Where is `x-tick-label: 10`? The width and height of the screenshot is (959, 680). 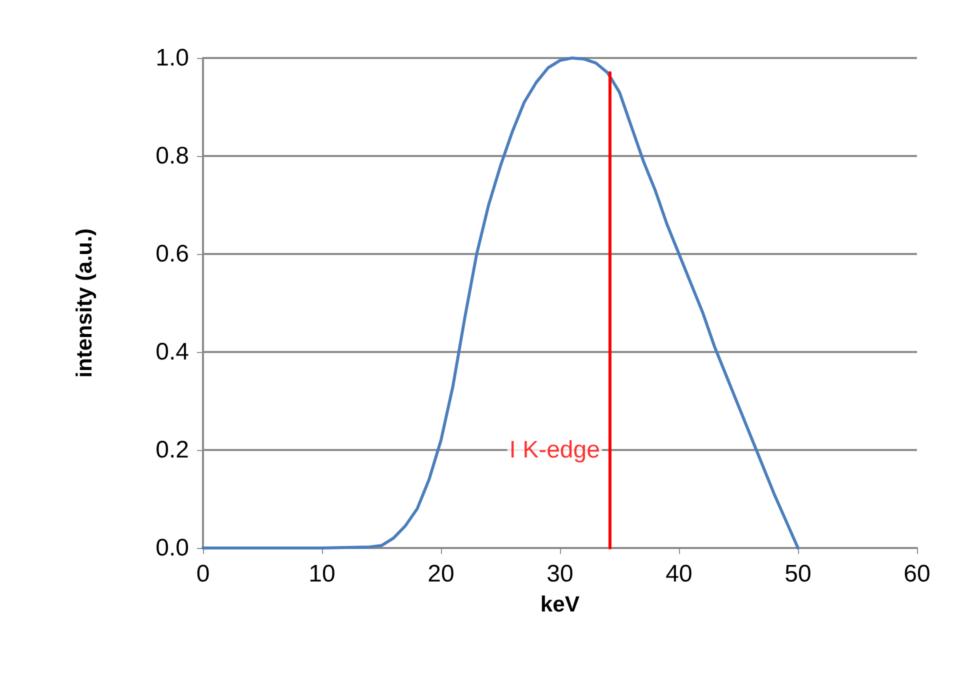
x-tick-label: 10 is located at coordinates (322, 574).